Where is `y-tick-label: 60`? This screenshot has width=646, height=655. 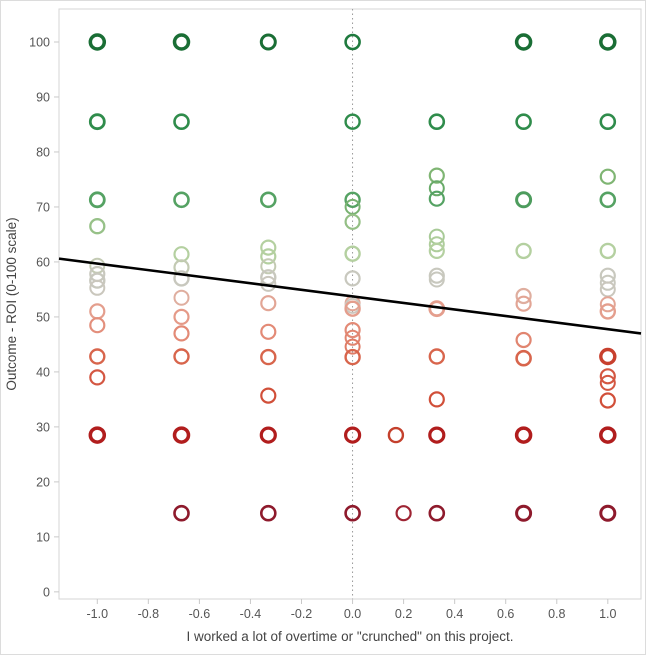
y-tick-label: 60 is located at coordinates (43, 262).